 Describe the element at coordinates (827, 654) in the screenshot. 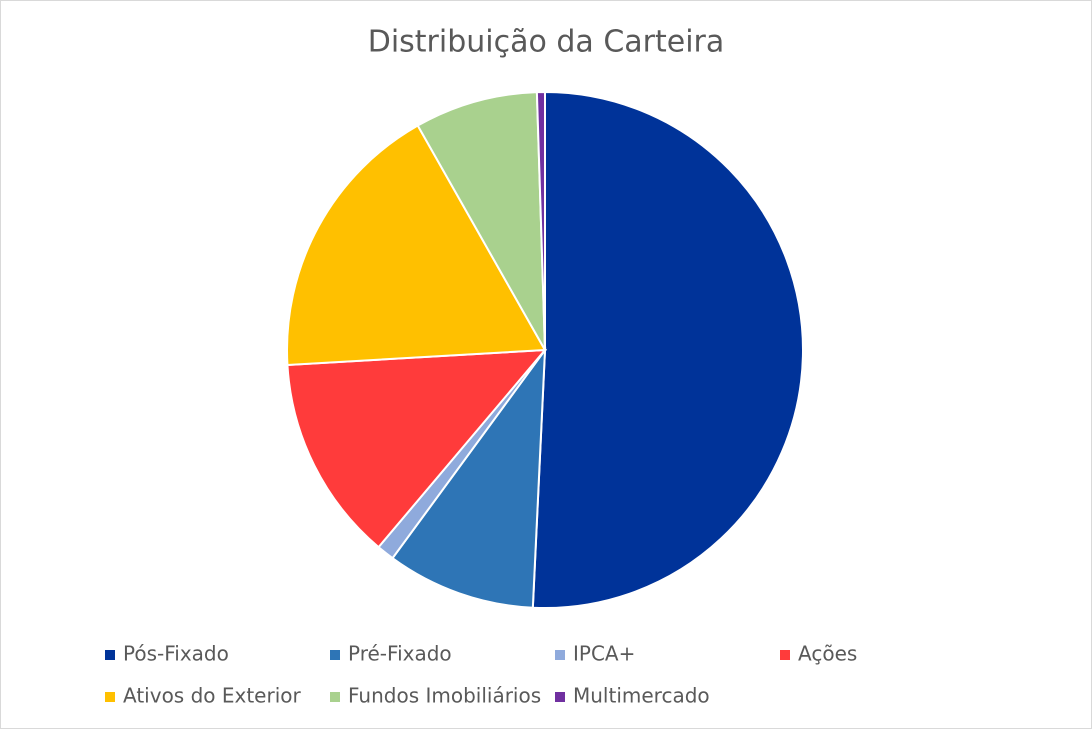

I see `legend-label: Ações` at that location.